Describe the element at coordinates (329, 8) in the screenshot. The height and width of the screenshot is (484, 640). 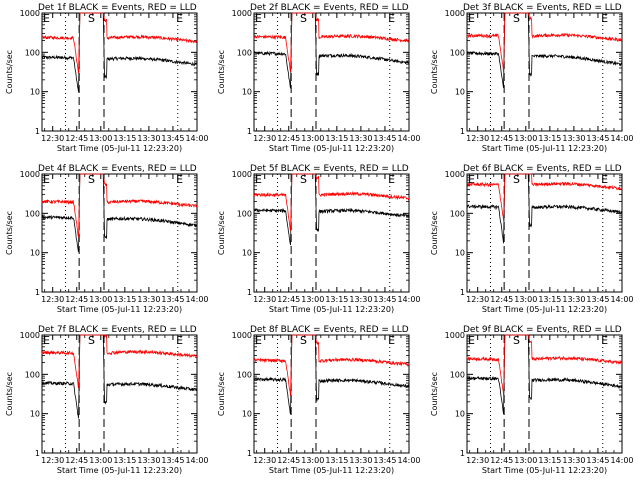
I see `panel-title: Det 2f BLACK = Events, RED = LLD` at that location.